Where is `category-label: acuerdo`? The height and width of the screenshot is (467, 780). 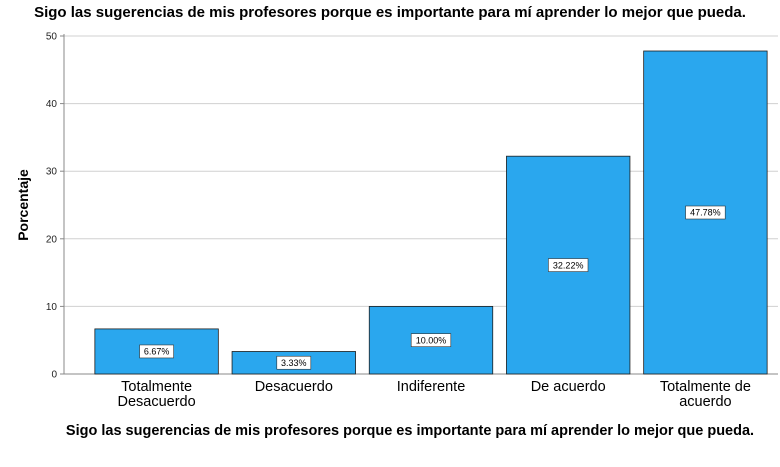
category-label: acuerdo is located at coordinates (705, 402).